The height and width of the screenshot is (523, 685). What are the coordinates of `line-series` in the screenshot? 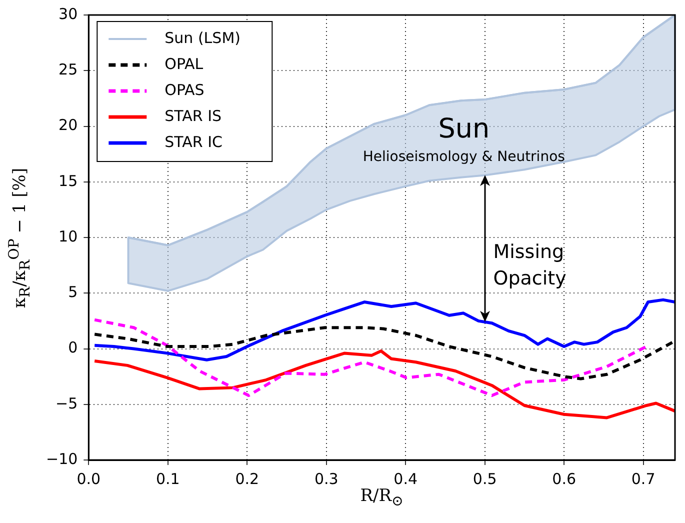 It's located at (370, 357).